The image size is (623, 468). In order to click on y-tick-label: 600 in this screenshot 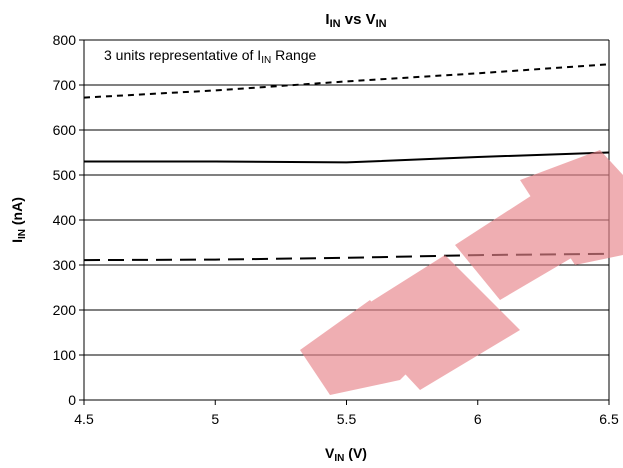, I will do `click(65, 130)`.